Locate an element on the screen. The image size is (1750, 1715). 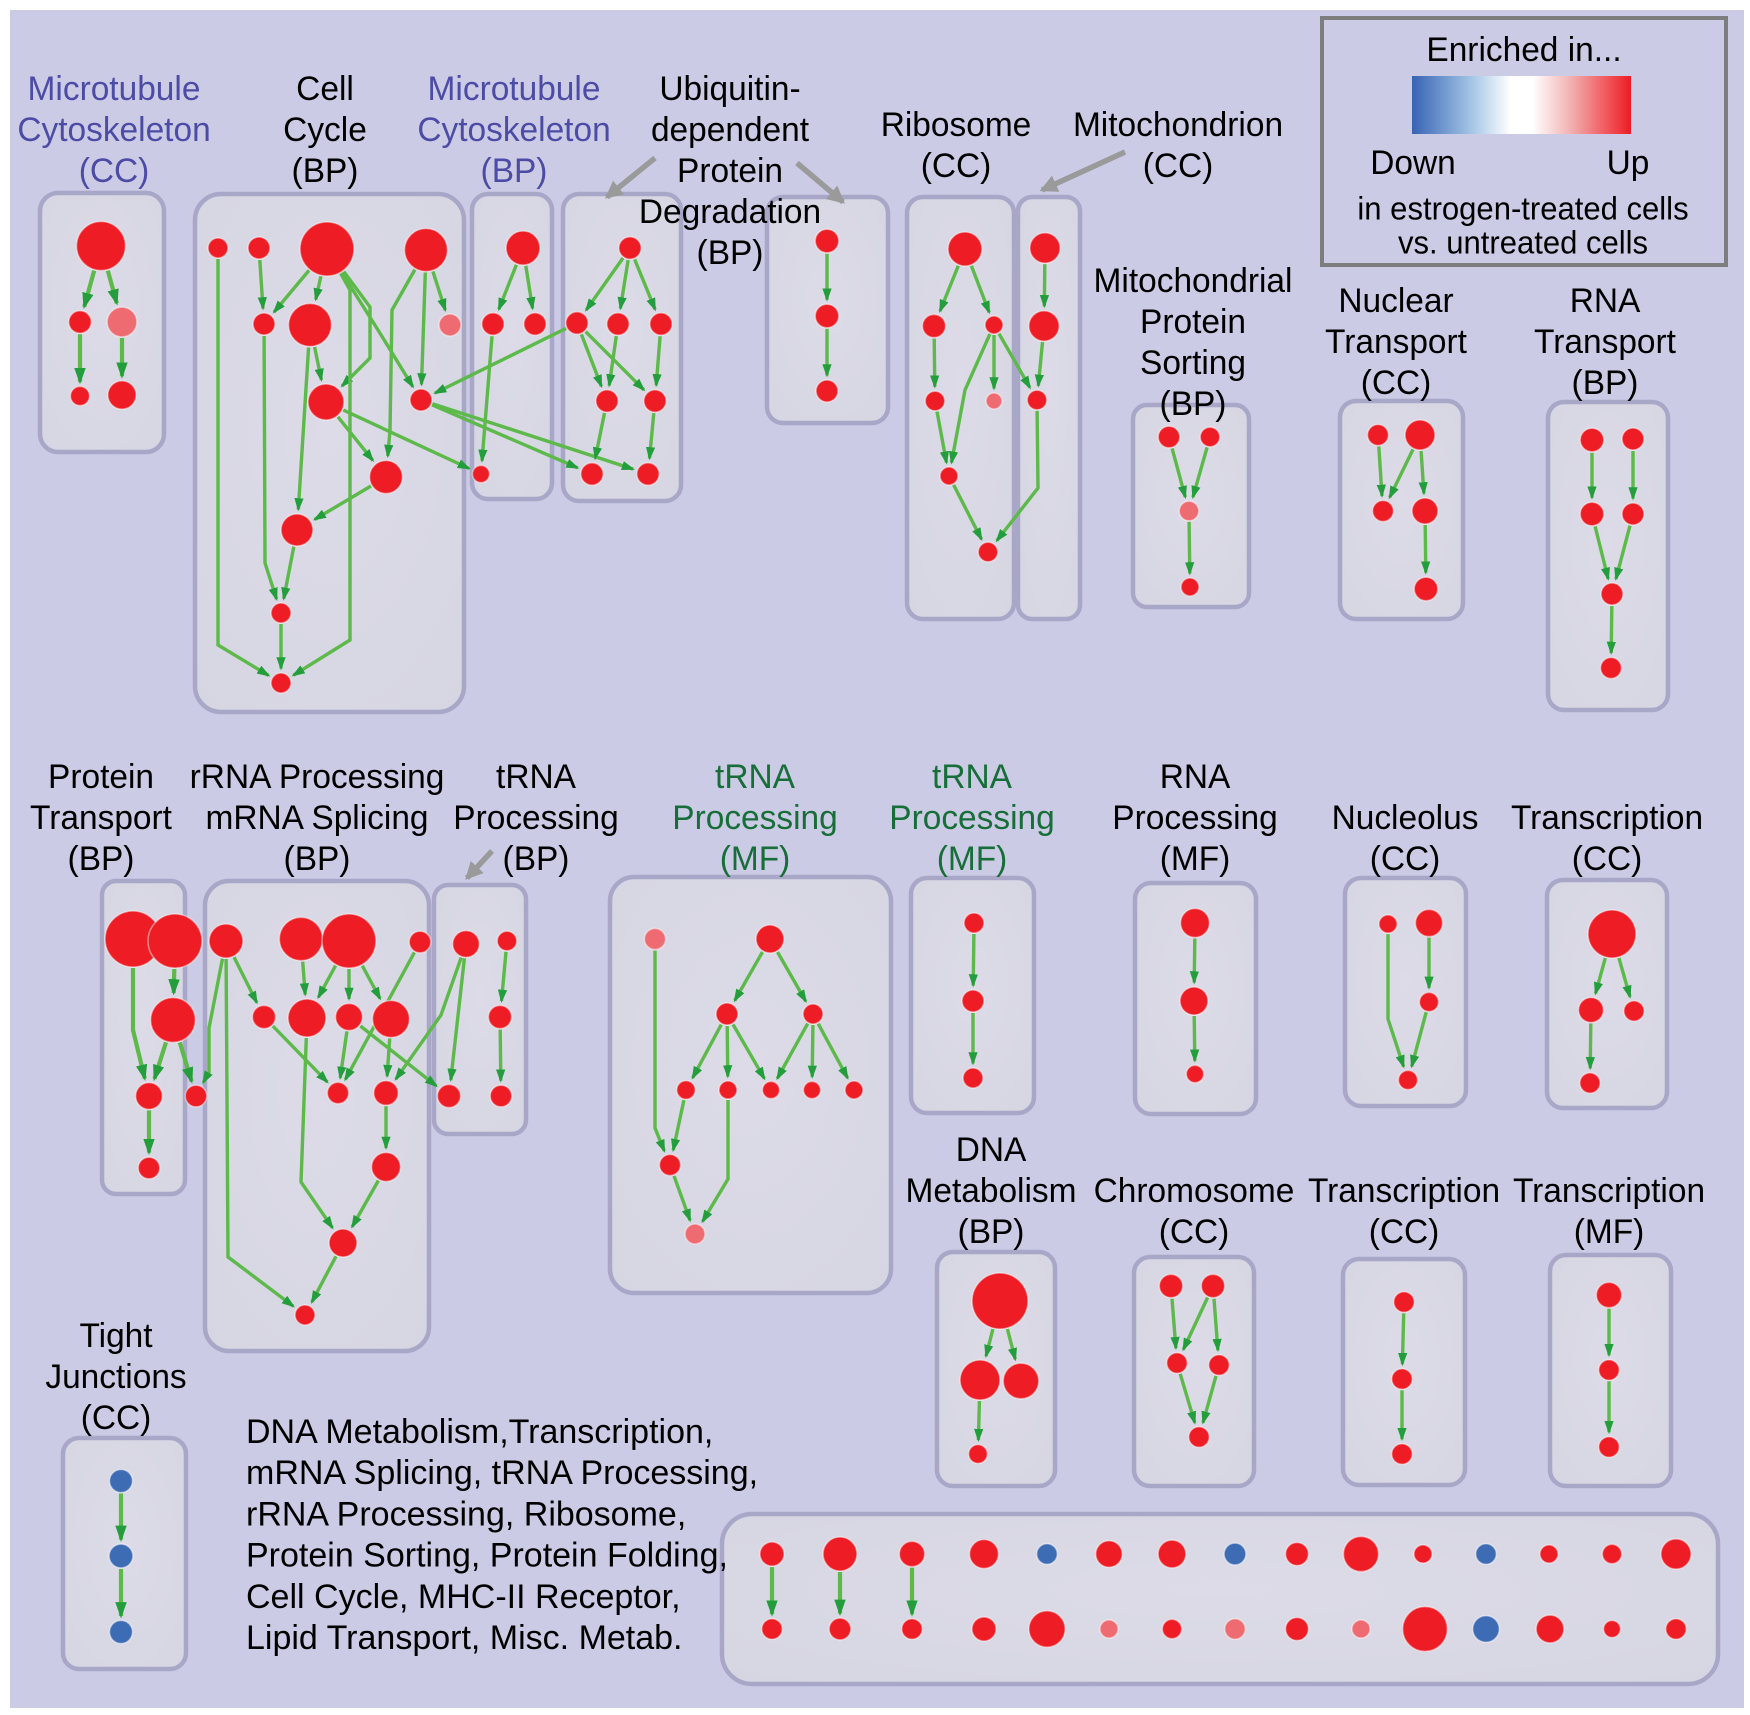
svg-text: Nucleolus is located at coordinates (1405, 818).